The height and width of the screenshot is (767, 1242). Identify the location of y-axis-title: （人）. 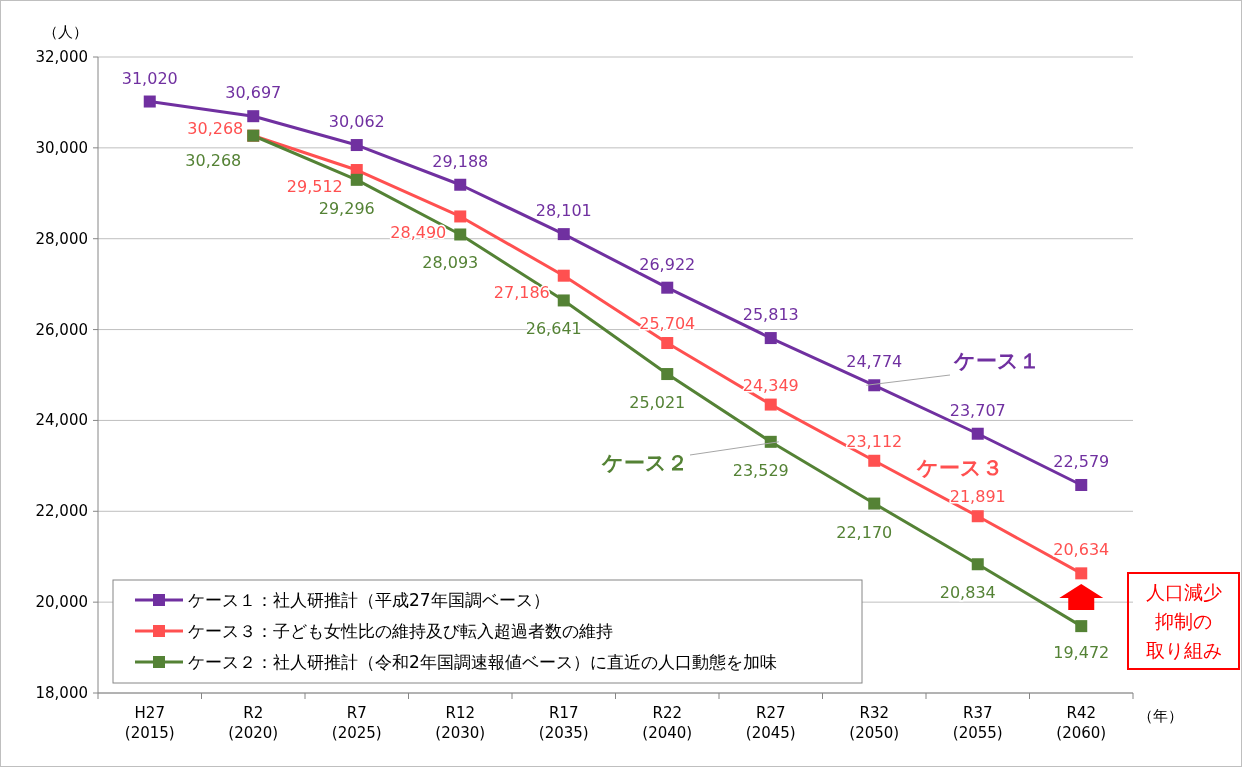
(65, 32).